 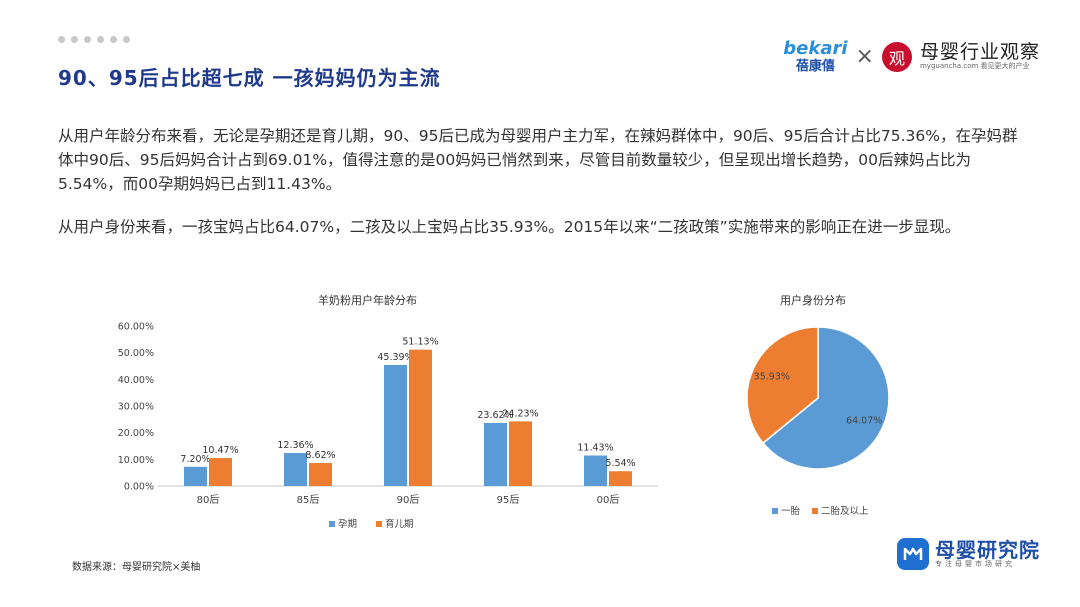 I want to click on x-tick-label: 90后, so click(x=408, y=500).